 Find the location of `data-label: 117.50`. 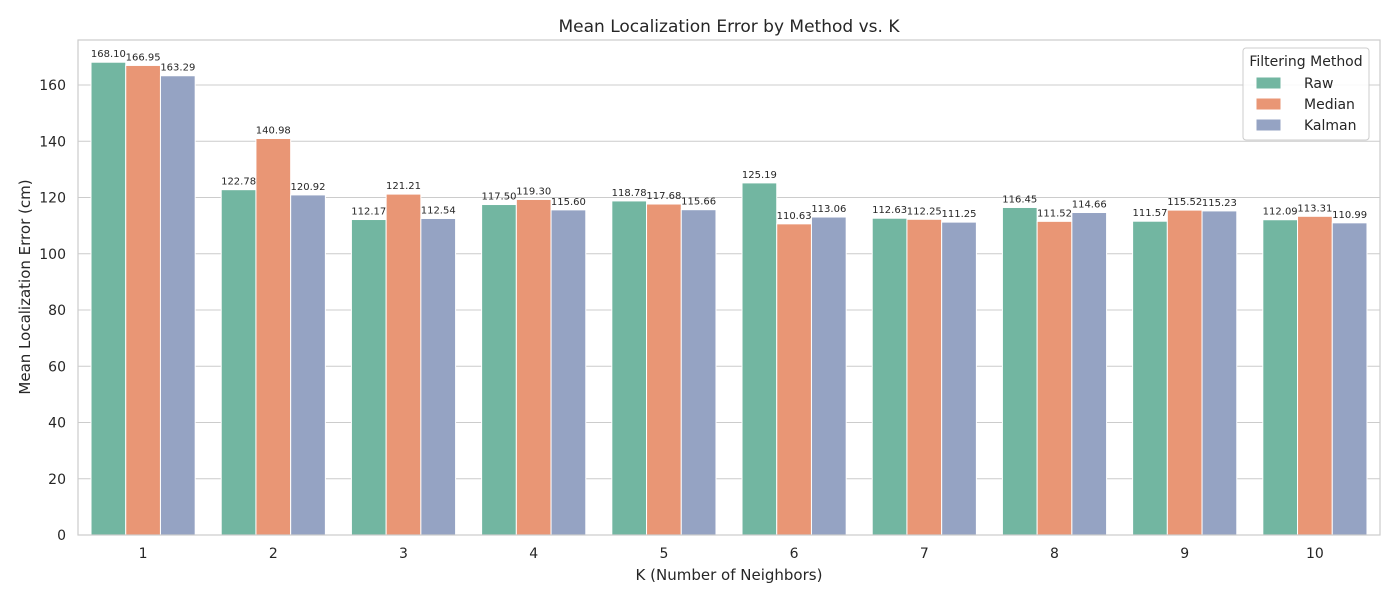

data-label: 117.50 is located at coordinates (498, 197).